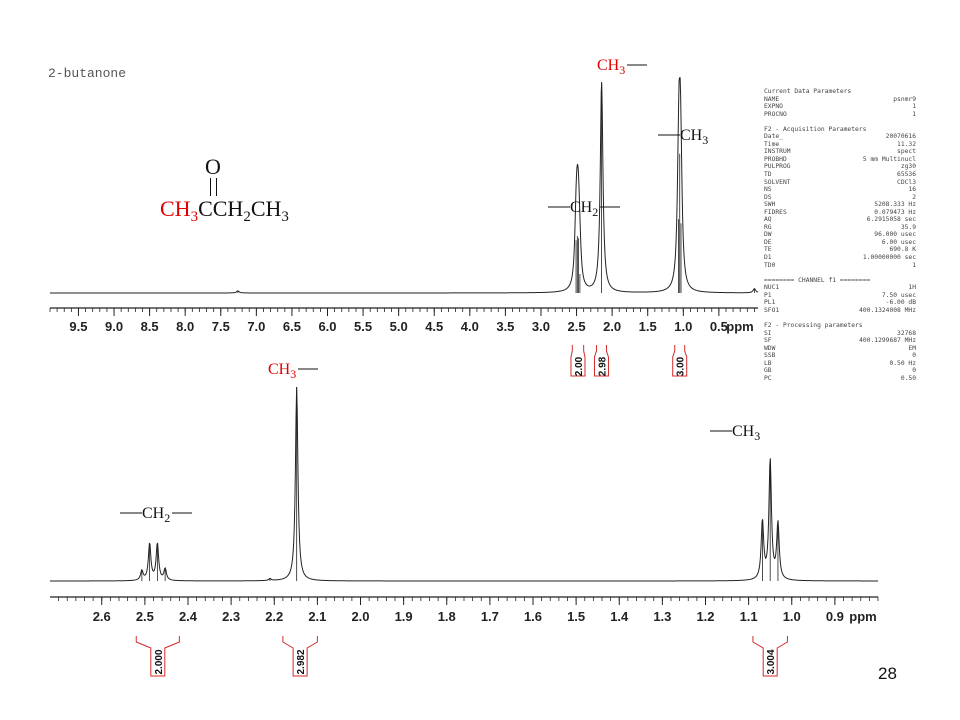 The width and height of the screenshot is (960, 720). Describe the element at coordinates (840, 288) in the screenshot. I see `parameter-row: NUC1 1H` at that location.